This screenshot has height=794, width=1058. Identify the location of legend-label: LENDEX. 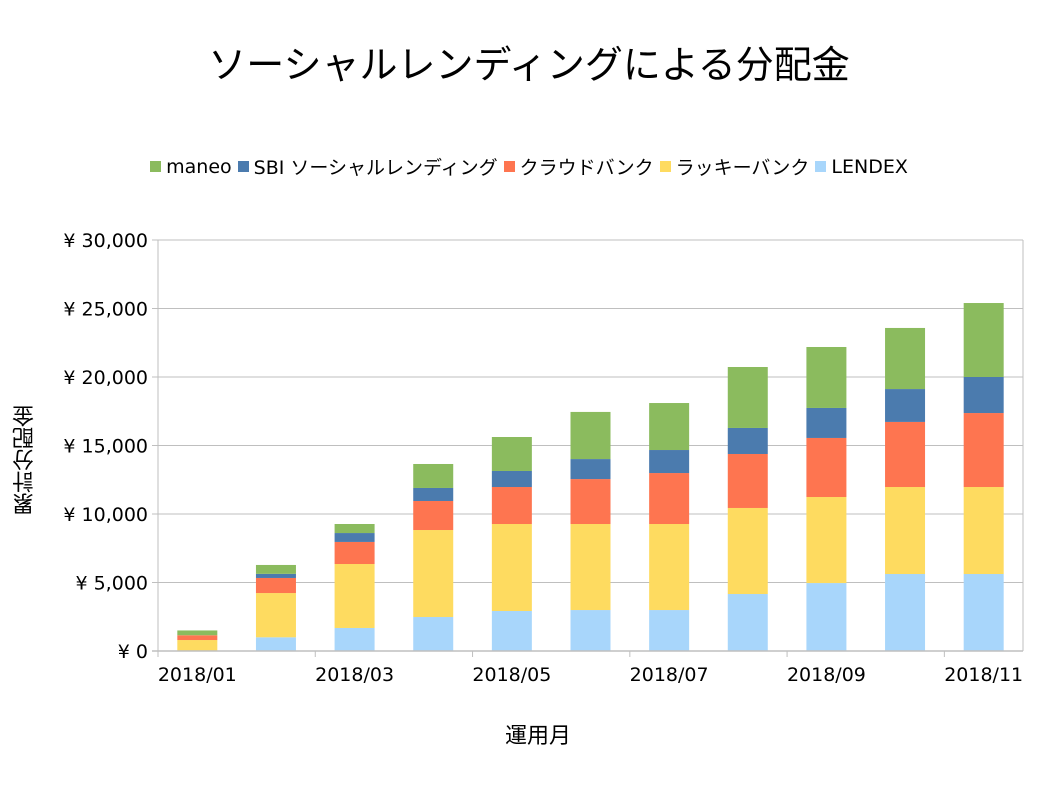
(869, 166).